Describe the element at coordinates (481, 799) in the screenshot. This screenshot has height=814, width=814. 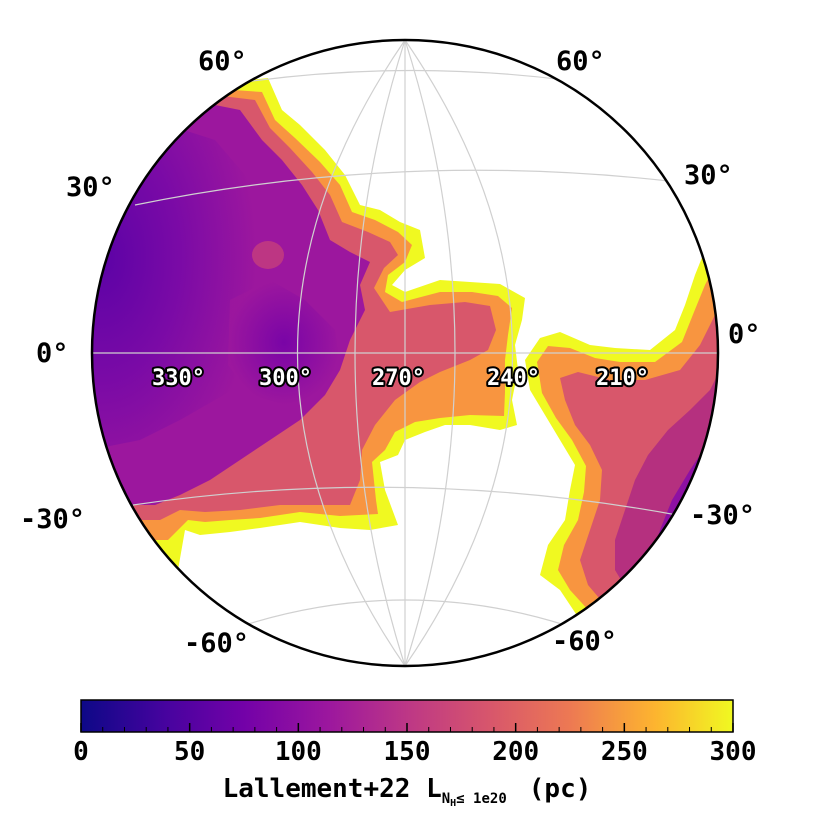
I see `colorbar-label-cond: ≤ 1e20` at that location.